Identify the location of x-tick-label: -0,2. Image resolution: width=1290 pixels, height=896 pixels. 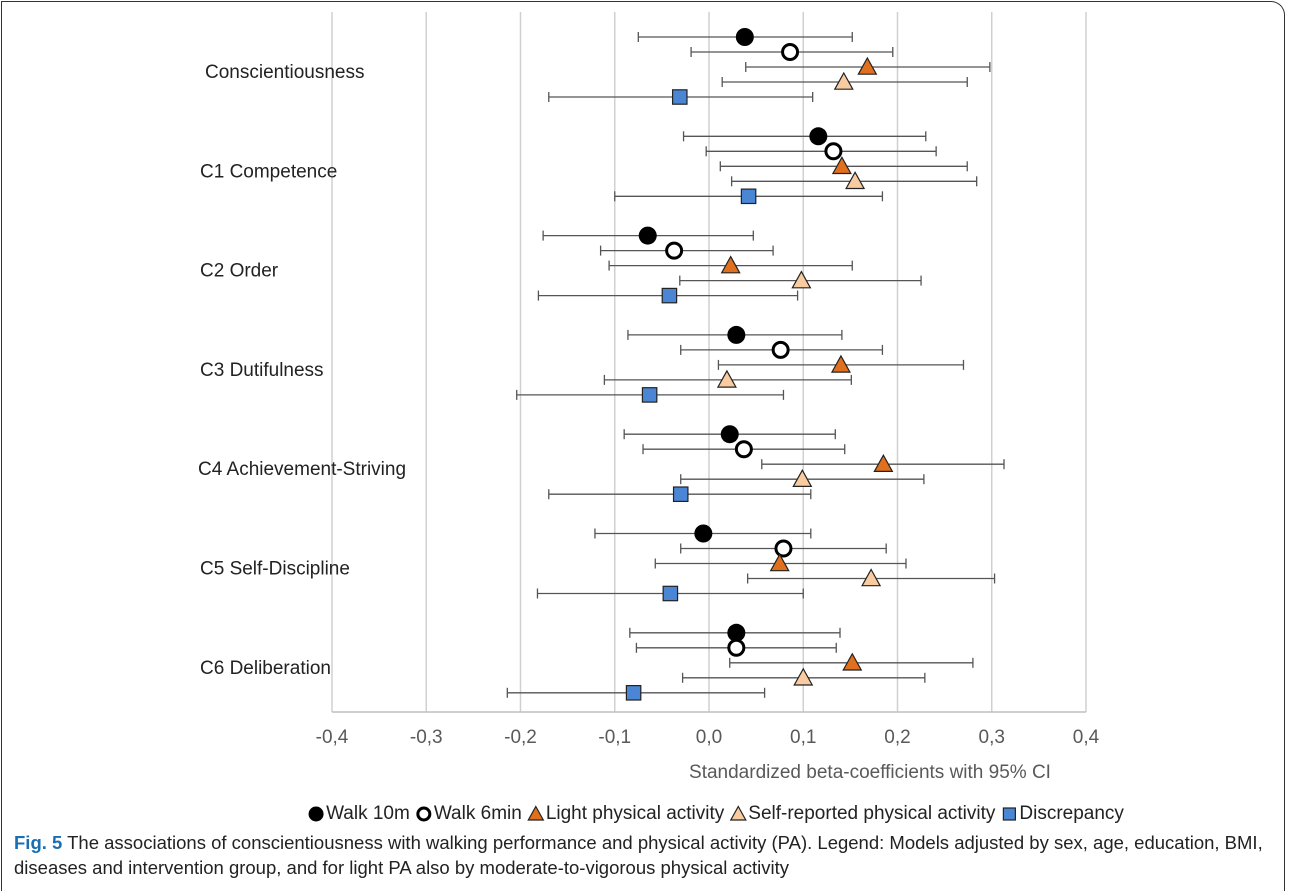
(520, 737).